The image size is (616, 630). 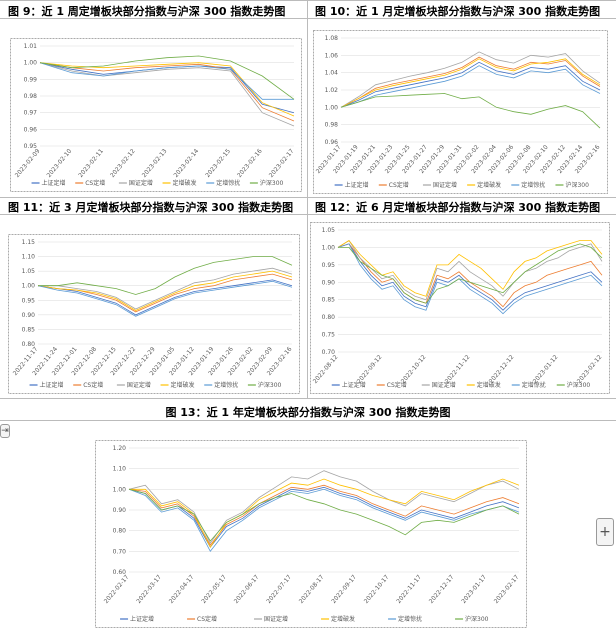 What do you see at coordinates (458, 369) in the screenshot?
I see `x-tick-label: 2022-11-12` at bounding box center [458, 369].